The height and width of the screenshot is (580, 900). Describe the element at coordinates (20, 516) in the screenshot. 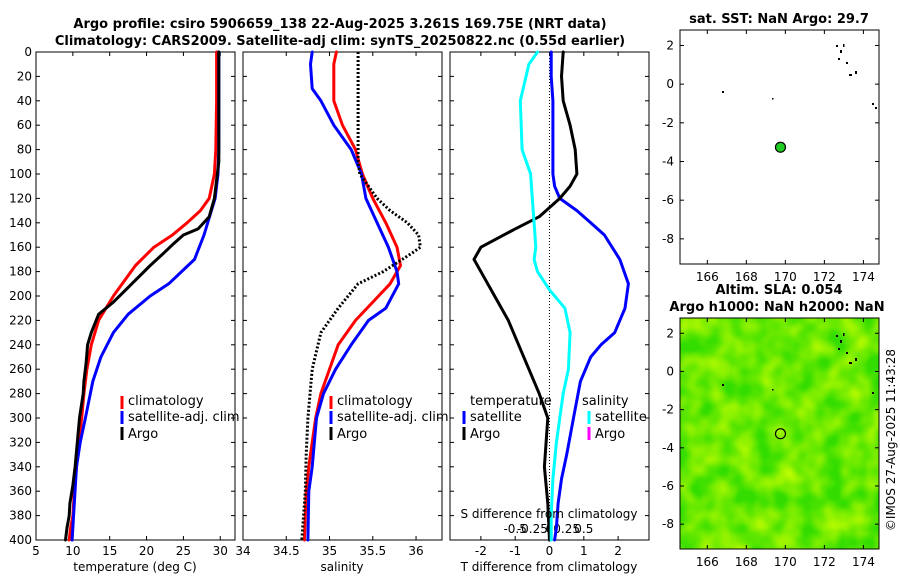

I see `ytick-label: 380` at that location.